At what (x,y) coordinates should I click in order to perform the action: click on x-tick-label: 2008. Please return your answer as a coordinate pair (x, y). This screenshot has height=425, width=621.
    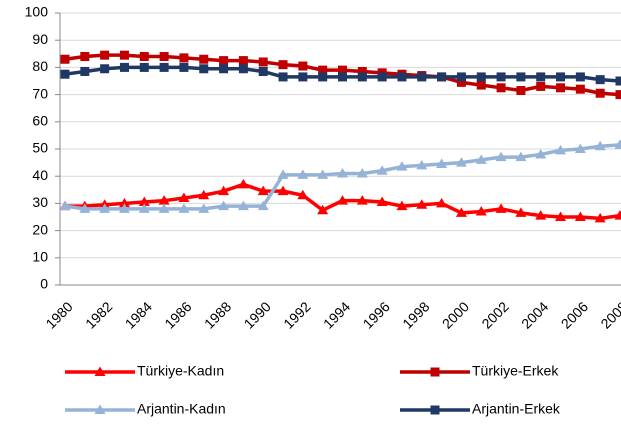
    Looking at the image, I should click on (609, 314).